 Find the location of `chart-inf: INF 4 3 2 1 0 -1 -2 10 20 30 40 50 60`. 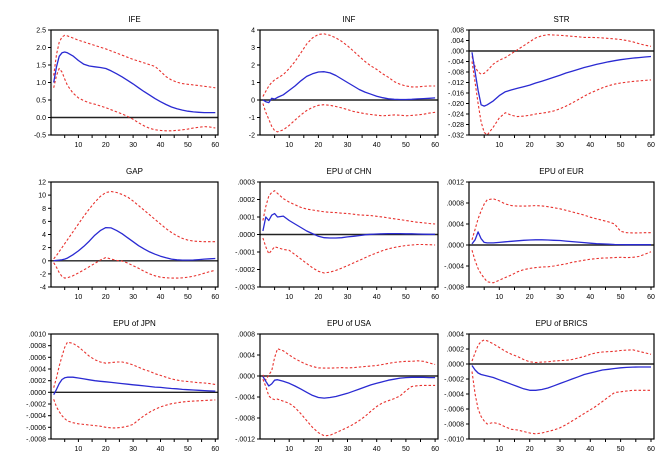

chart-inf: INF 4 3 2 1 0 -1 -2 10 20 30 40 50 60 is located at coordinates (336, 76).